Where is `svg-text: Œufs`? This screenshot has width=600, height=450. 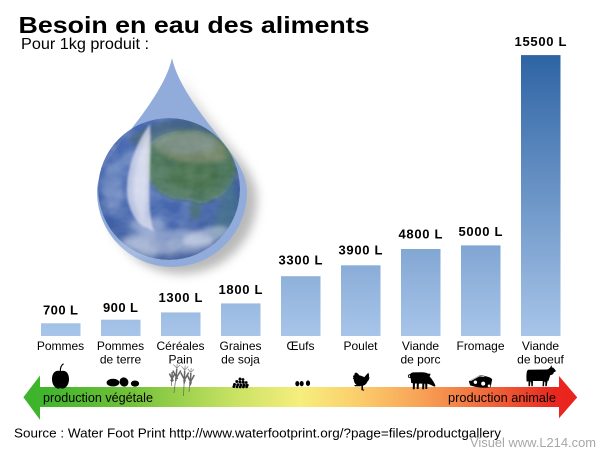 svg-text: Œufs is located at coordinates (300, 346).